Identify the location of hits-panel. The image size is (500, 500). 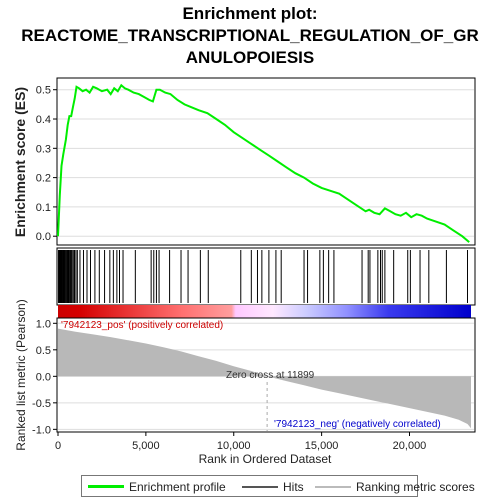
(266, 276).